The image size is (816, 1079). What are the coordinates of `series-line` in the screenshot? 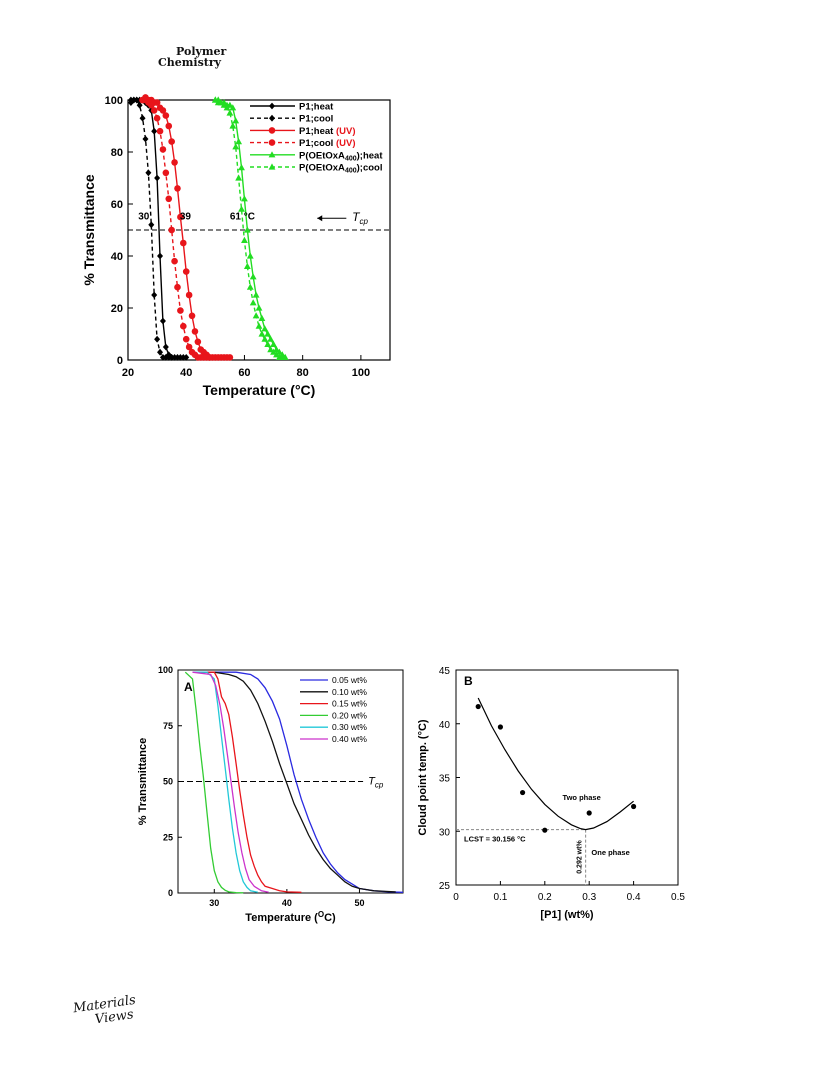 It's located at (158, 229).